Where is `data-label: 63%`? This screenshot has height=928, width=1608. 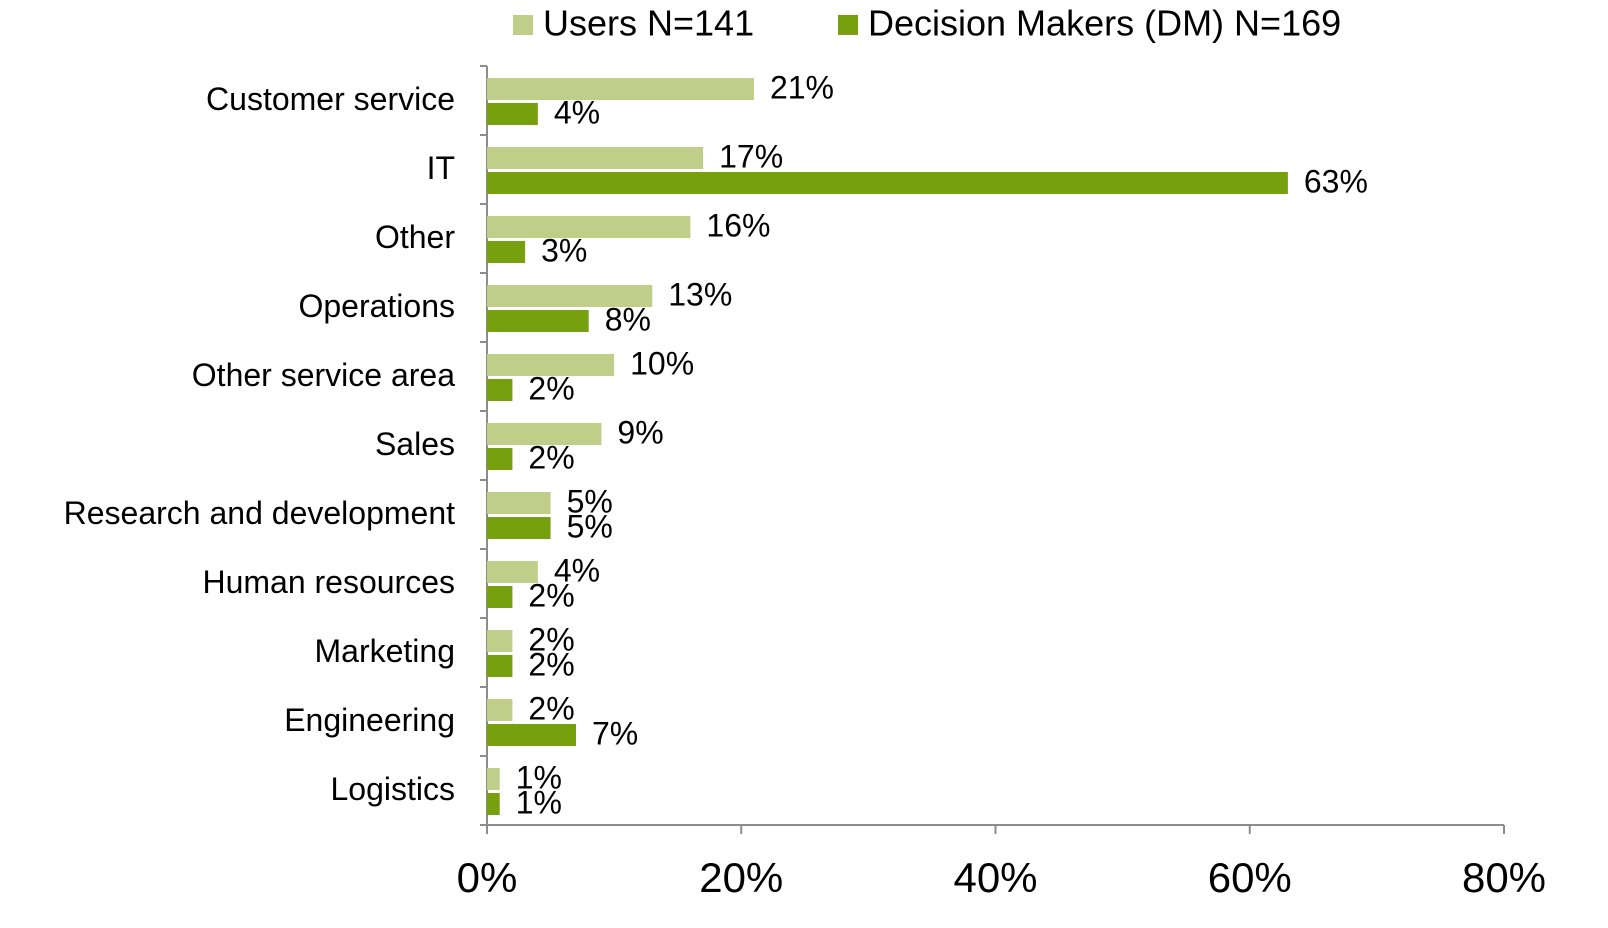
data-label: 63% is located at coordinates (1336, 181).